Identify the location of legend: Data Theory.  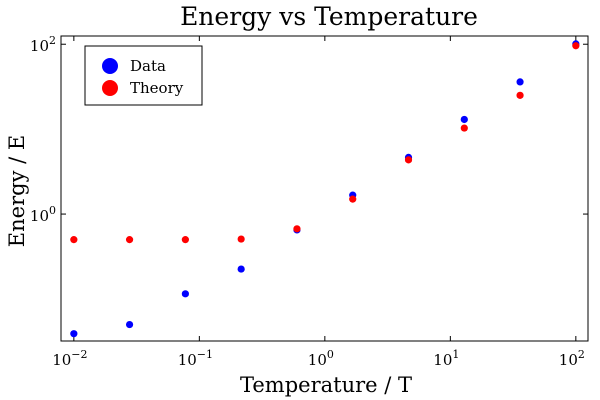
(143, 75).